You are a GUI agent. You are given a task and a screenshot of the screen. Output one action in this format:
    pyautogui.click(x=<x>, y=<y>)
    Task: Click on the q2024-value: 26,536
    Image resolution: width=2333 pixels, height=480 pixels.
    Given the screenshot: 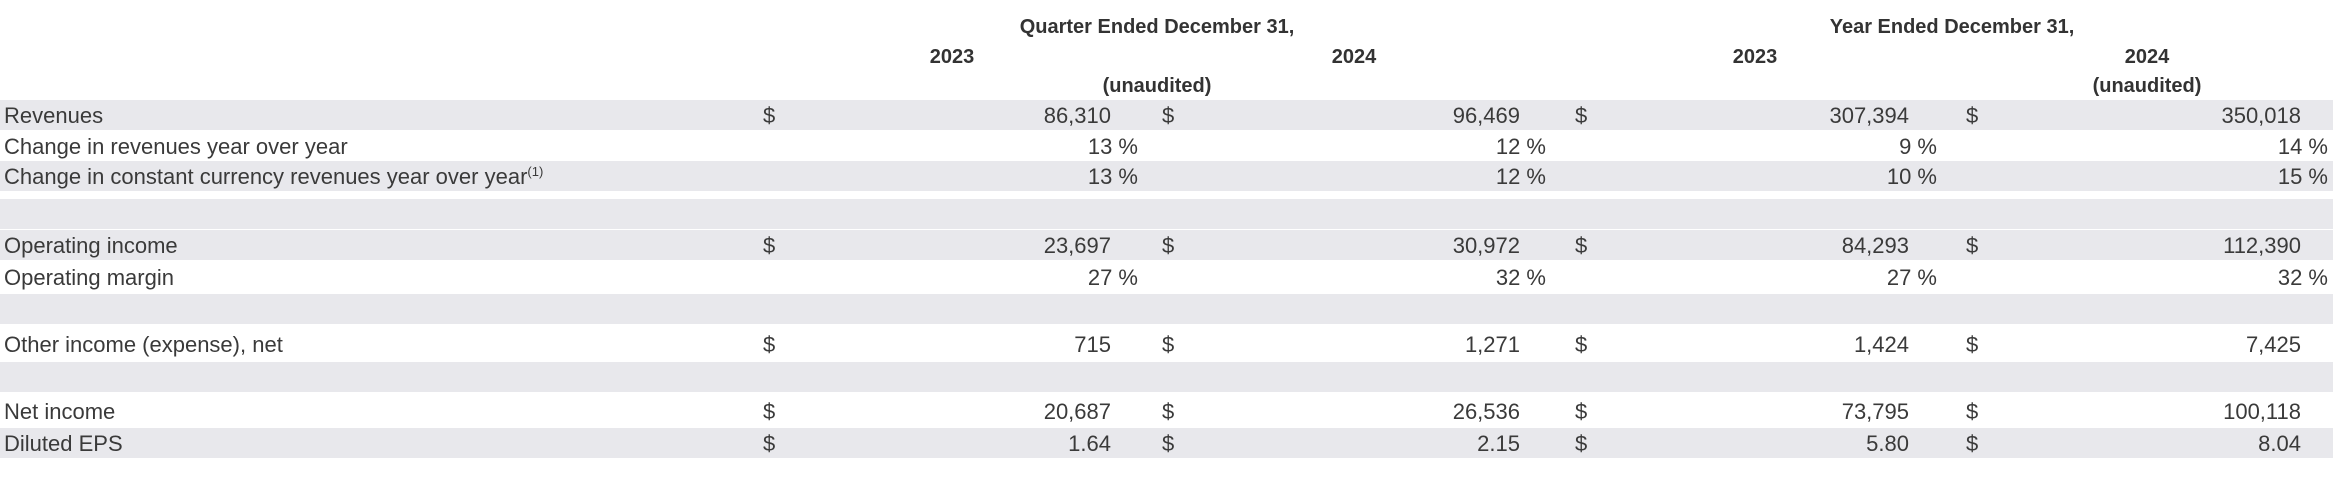 What is the action you would take?
    pyautogui.click(x=1486, y=411)
    